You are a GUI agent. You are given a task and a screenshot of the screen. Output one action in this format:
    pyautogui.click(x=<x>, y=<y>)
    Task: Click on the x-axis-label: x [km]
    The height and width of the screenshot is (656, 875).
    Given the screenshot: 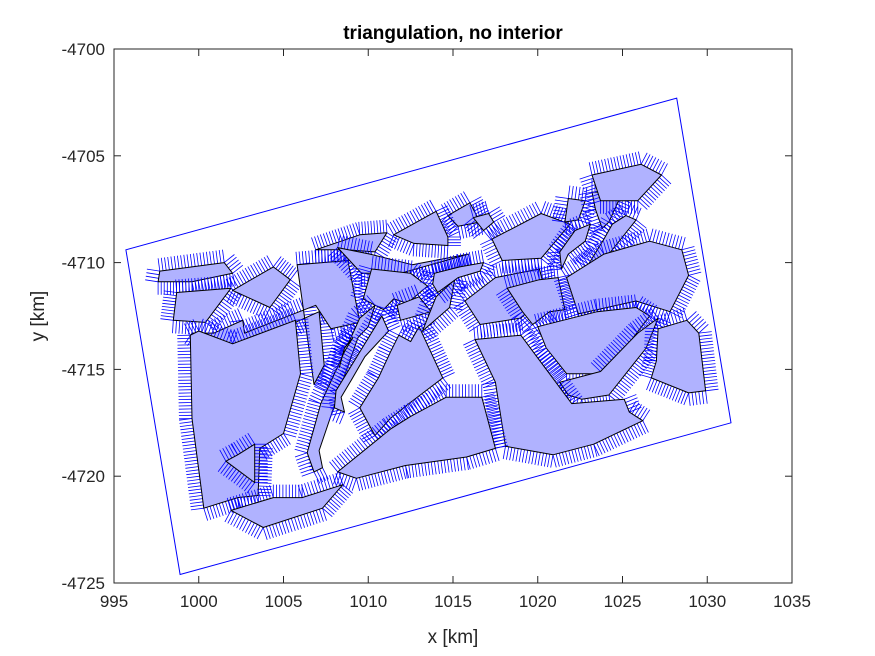 What is the action you would take?
    pyautogui.click(x=453, y=637)
    